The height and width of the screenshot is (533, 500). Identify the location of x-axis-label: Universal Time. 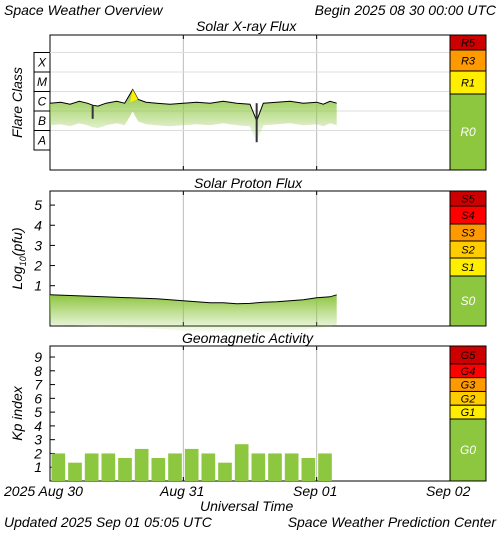
(247, 506).